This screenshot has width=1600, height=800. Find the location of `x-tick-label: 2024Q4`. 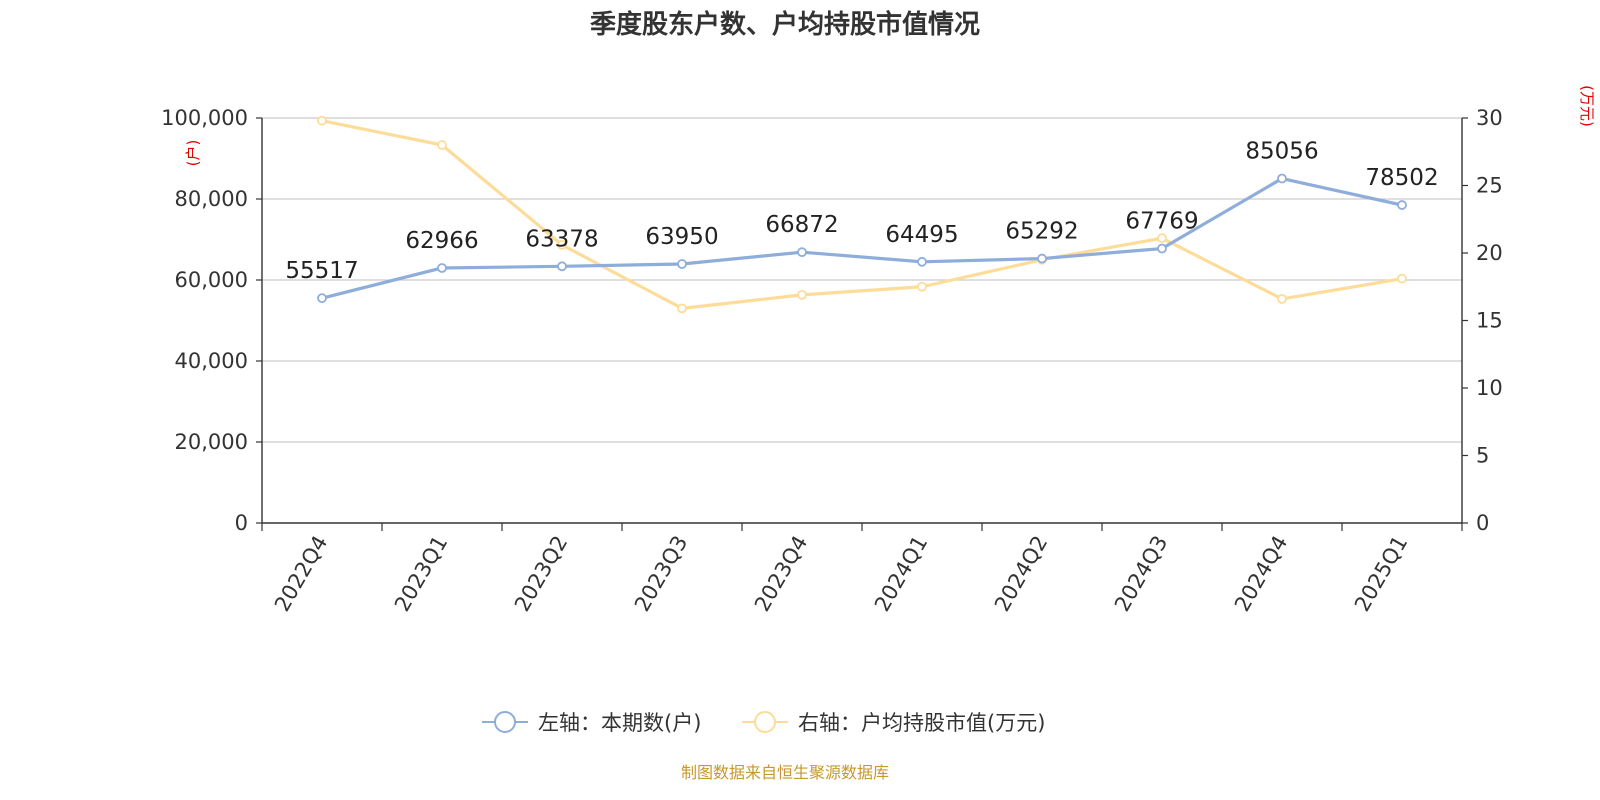

x-tick-label: 2024Q4 is located at coordinates (1261, 574).